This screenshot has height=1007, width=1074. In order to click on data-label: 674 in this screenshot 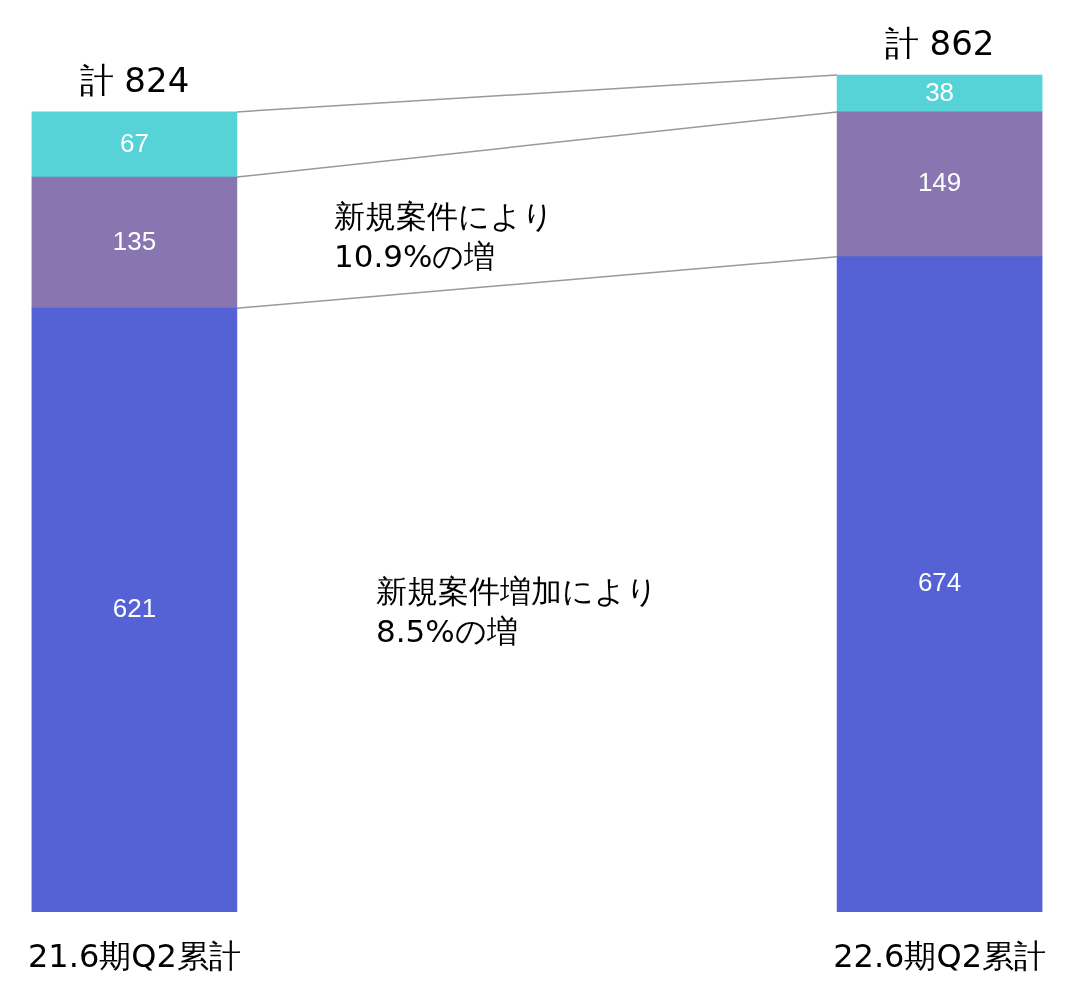, I will do `click(939, 582)`.